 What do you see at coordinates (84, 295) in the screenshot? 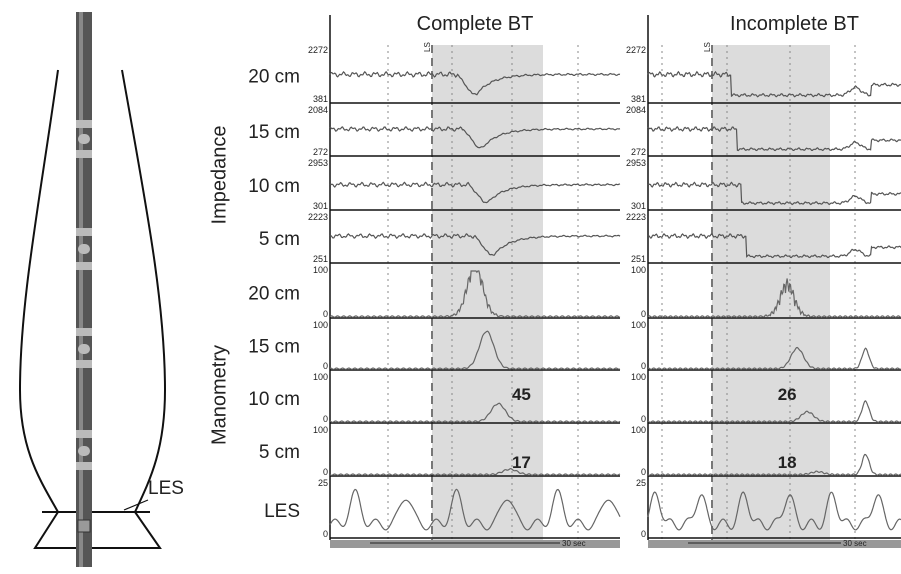
I see `catheter-sensors` at bounding box center [84, 295].